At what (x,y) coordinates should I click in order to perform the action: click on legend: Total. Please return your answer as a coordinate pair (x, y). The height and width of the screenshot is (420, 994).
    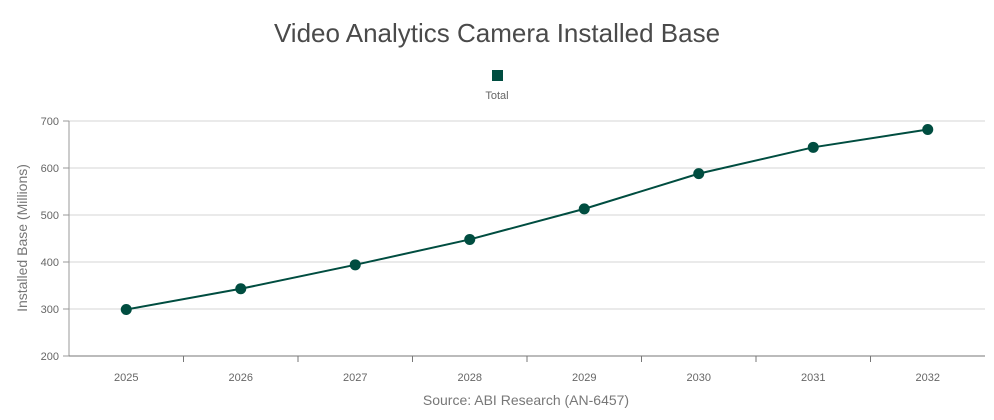
    Looking at the image, I should click on (497, 86).